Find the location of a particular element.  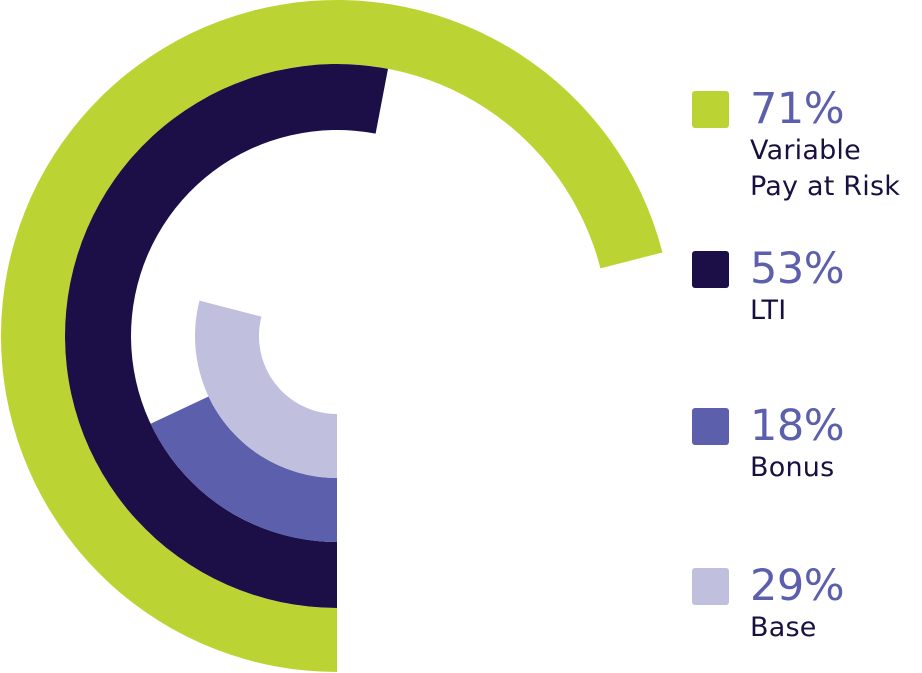

legend-percent-lti: 53% is located at coordinates (797, 269).